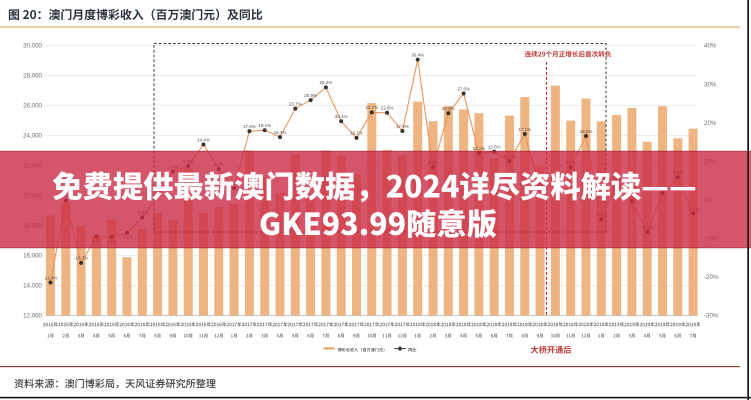 This screenshot has width=751, height=400. I want to click on svg-text: -21.4%, so click(50, 277).